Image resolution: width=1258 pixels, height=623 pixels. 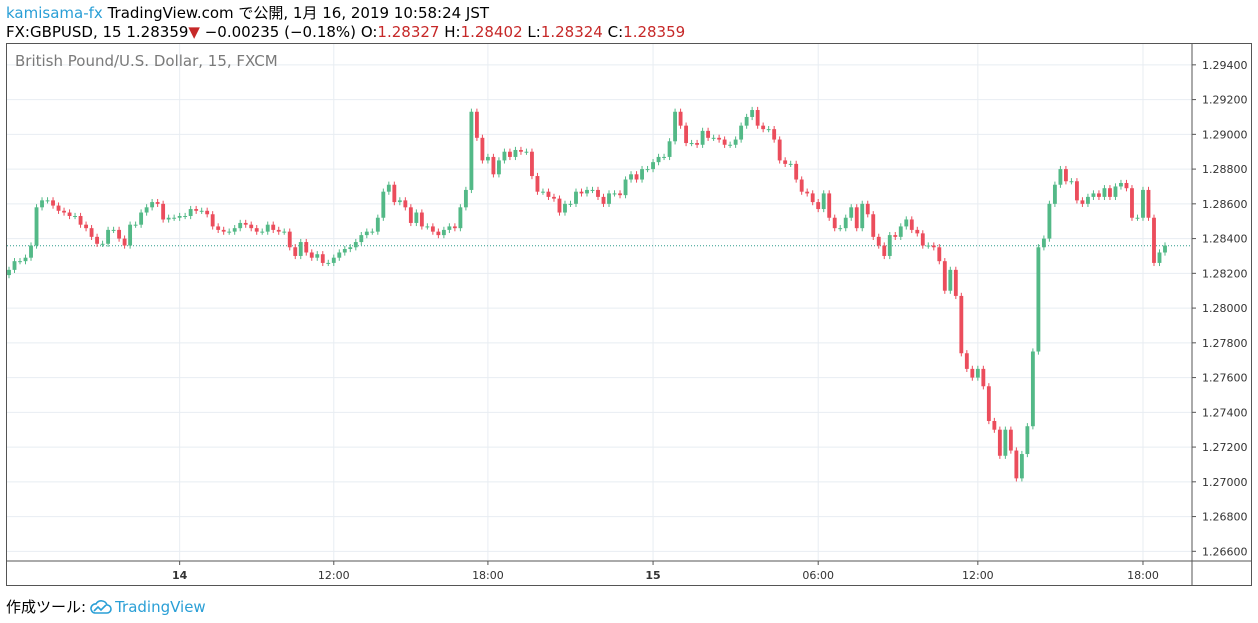 I want to click on y-tick-label: 1.26600, so click(x=1225, y=551).